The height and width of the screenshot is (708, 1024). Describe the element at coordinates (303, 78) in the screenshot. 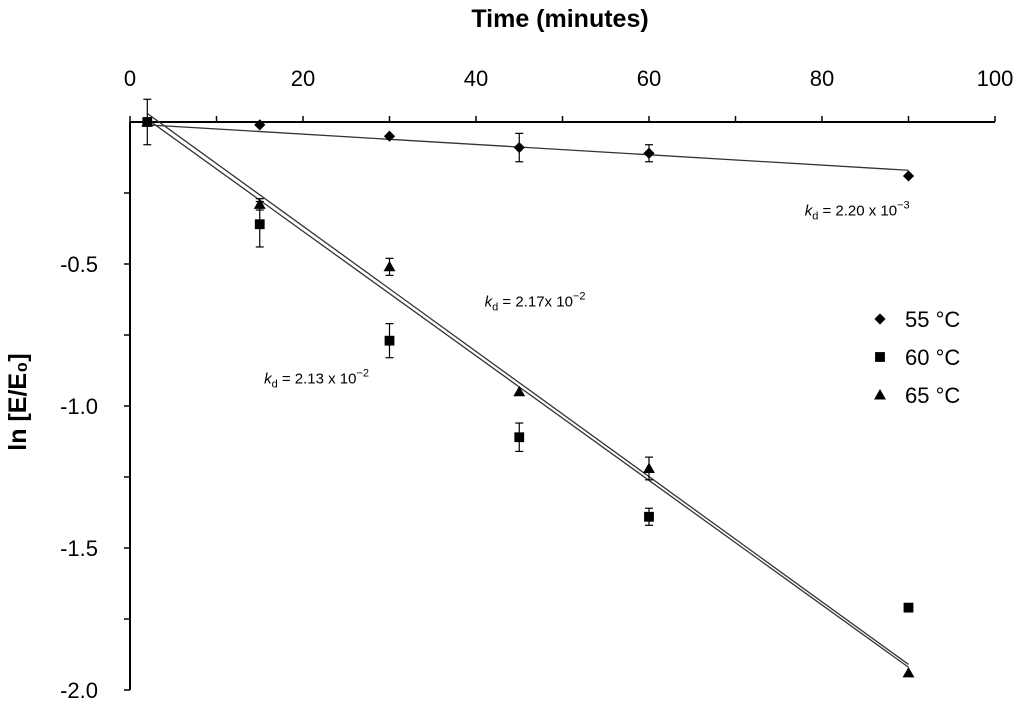

I see `x-tick-label: 20` at that location.